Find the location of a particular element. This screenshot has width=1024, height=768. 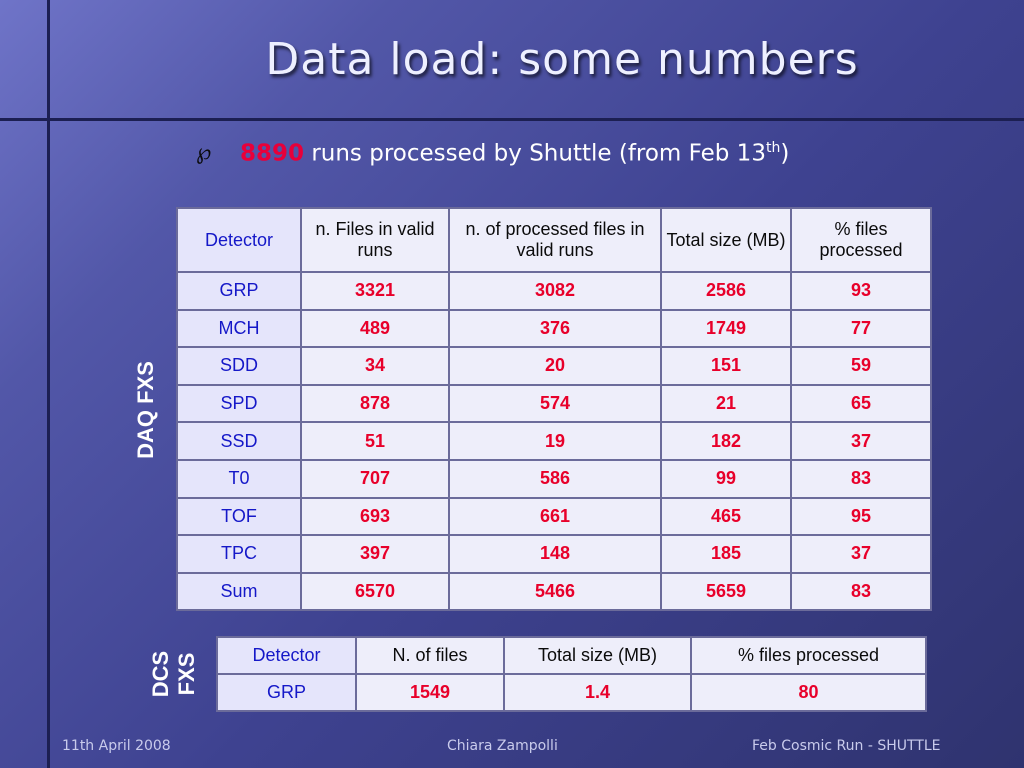

value-cell: 3321 is located at coordinates (375, 291).